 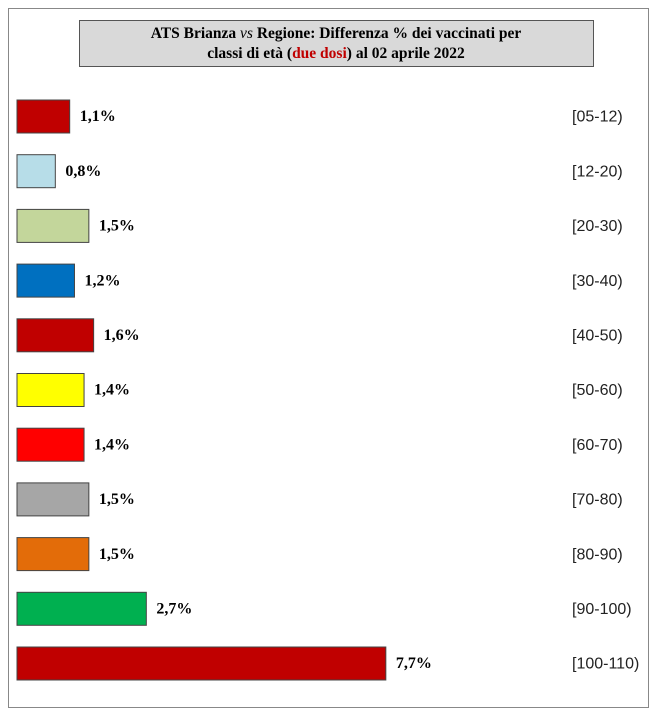 What do you see at coordinates (597, 390) in the screenshot?
I see `category-label: [50-60)` at bounding box center [597, 390].